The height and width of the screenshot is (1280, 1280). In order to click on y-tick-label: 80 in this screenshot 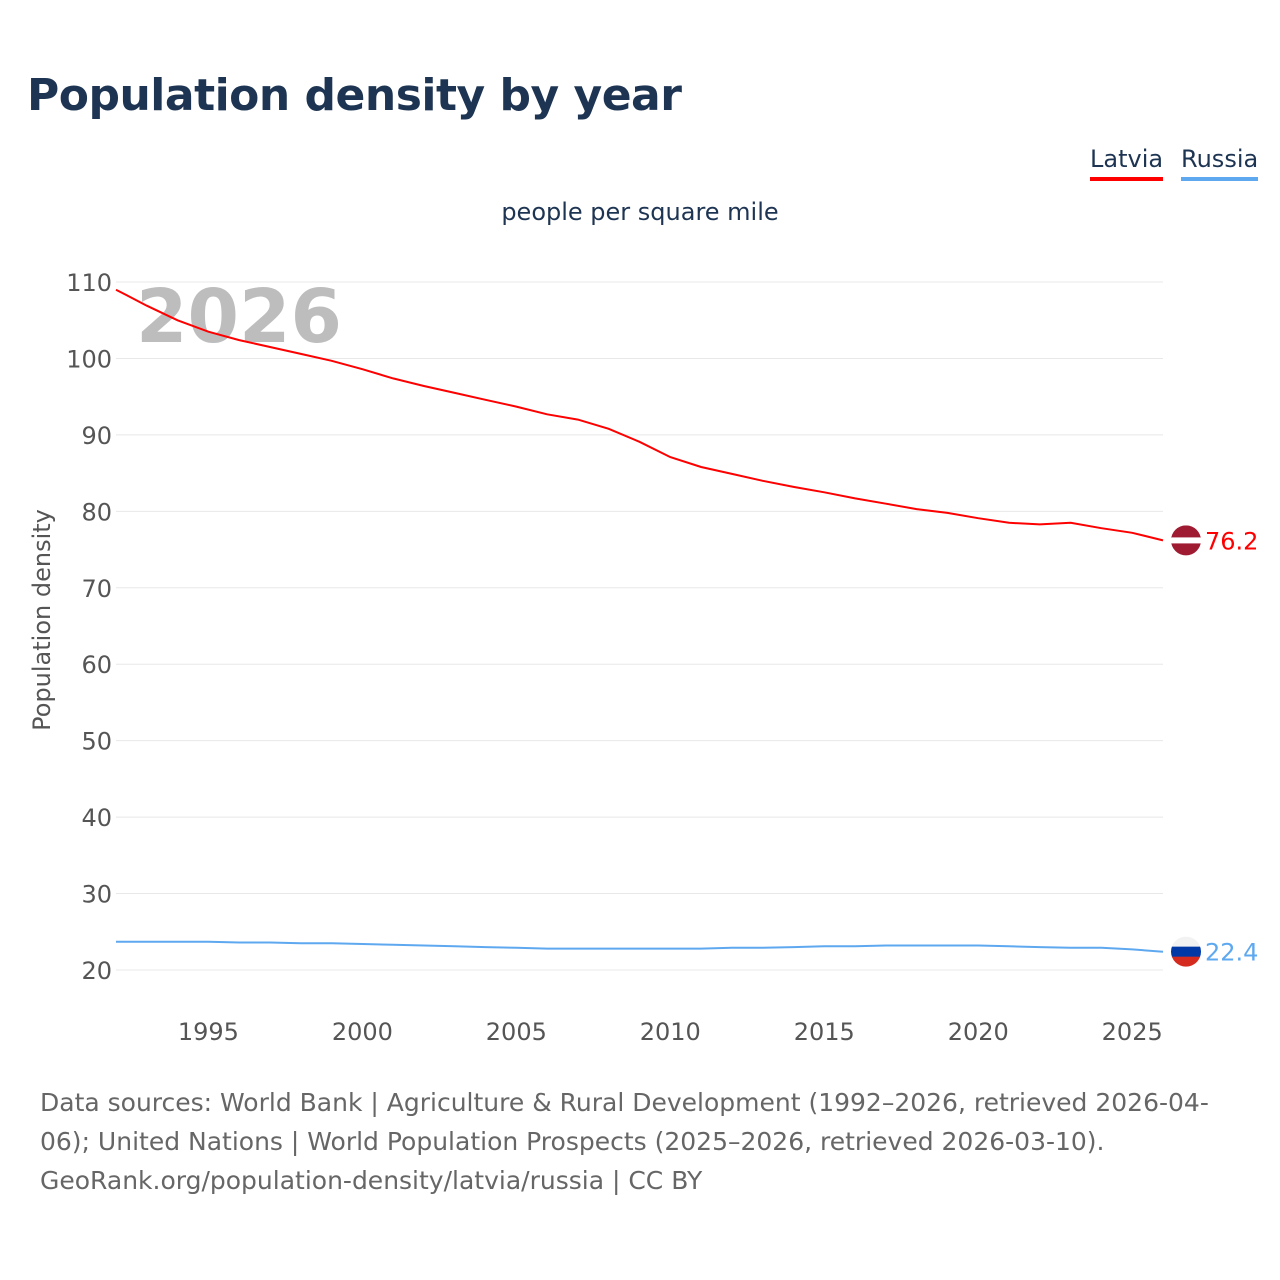, I will do `click(96, 512)`.